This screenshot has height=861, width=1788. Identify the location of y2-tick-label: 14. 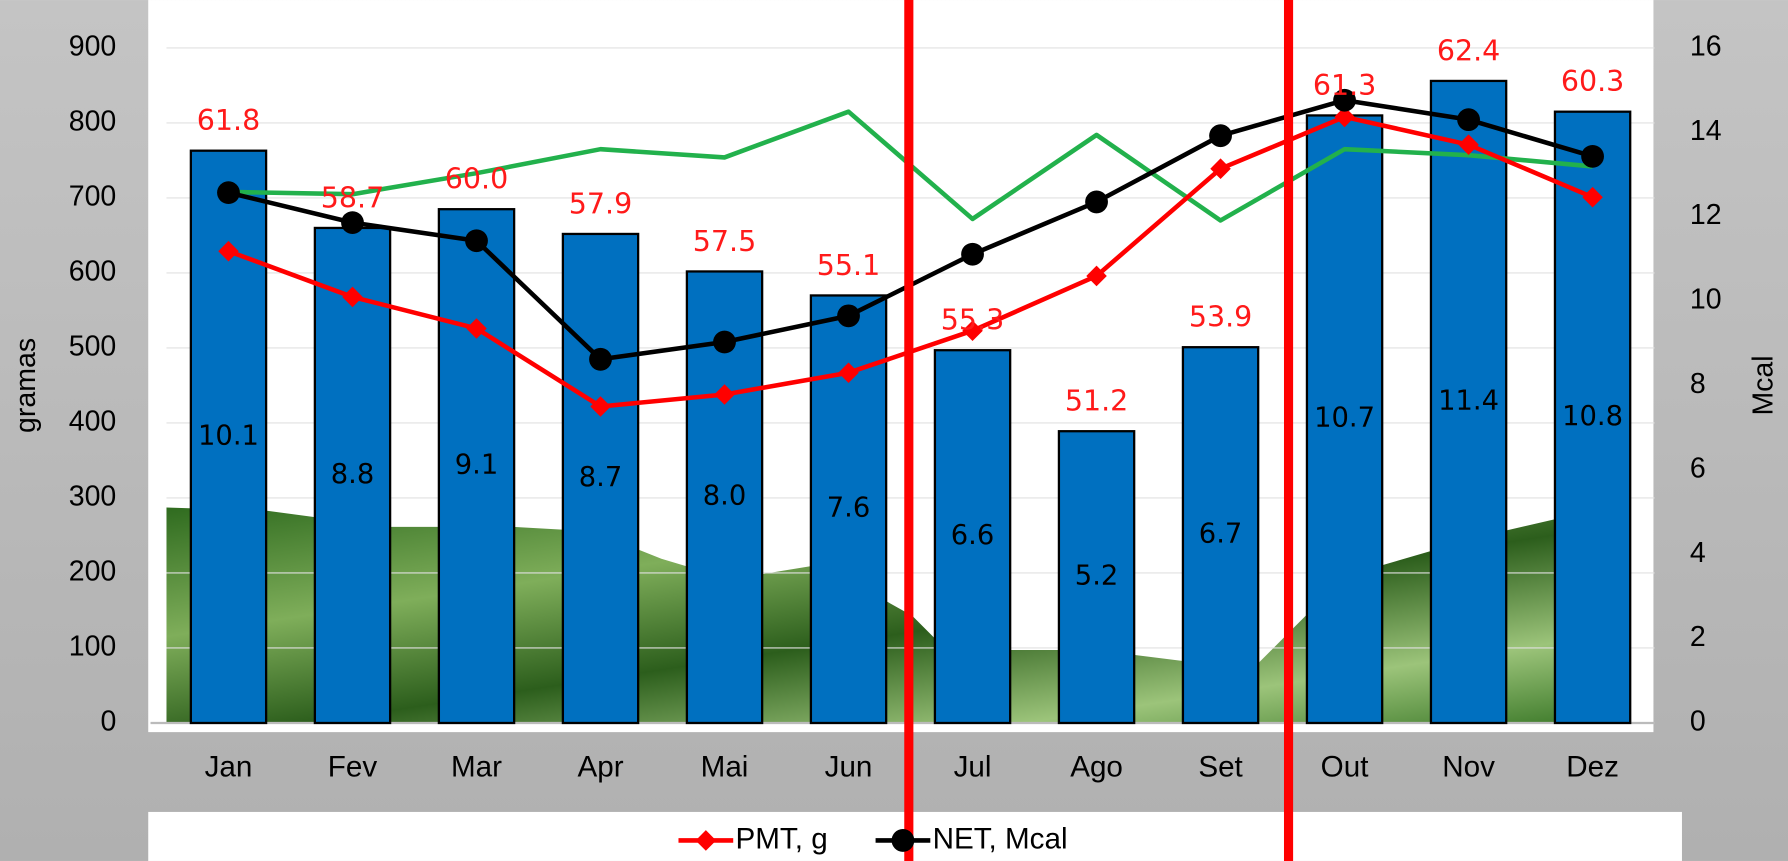
(1706, 131).